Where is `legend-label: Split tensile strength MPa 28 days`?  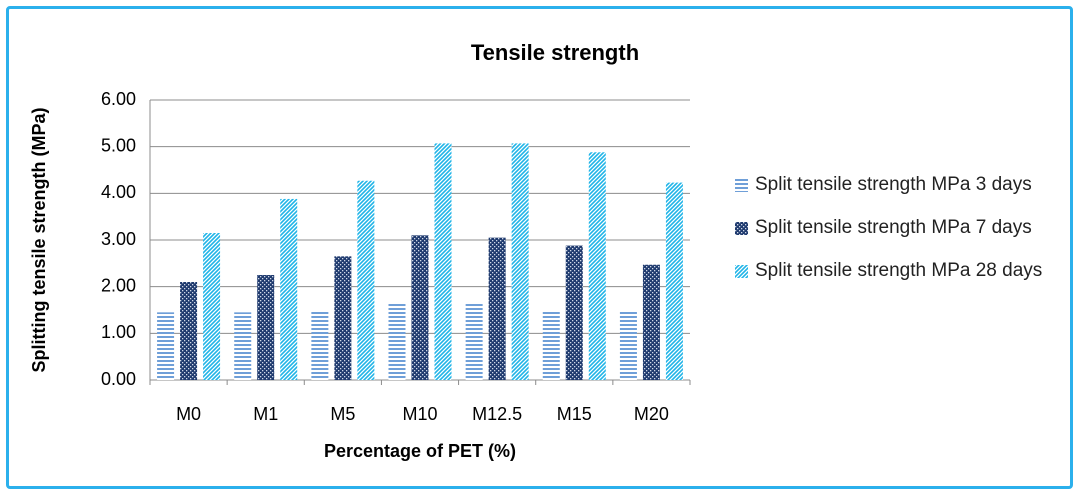
legend-label: Split tensile strength MPa 28 days is located at coordinates (899, 270).